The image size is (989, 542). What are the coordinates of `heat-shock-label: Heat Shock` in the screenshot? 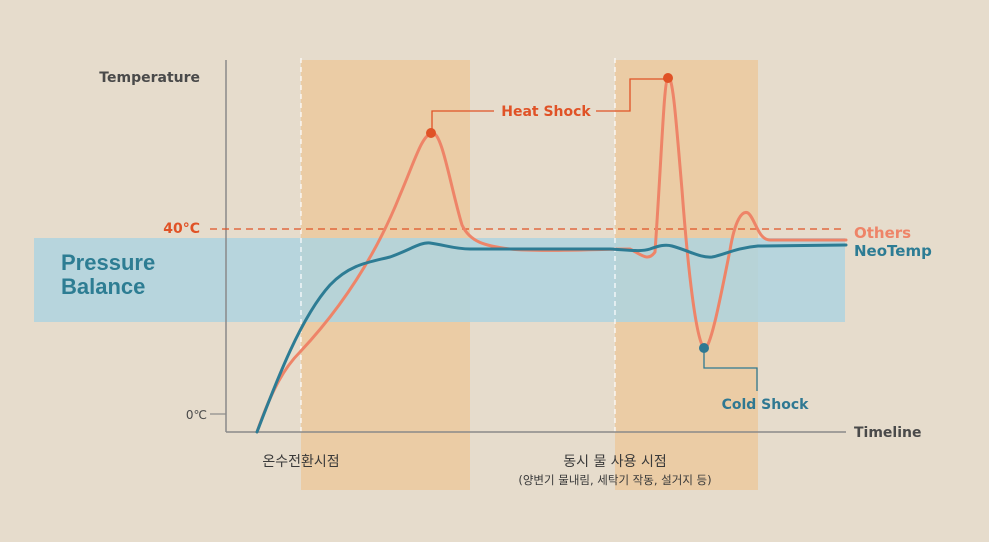 It's located at (546, 112).